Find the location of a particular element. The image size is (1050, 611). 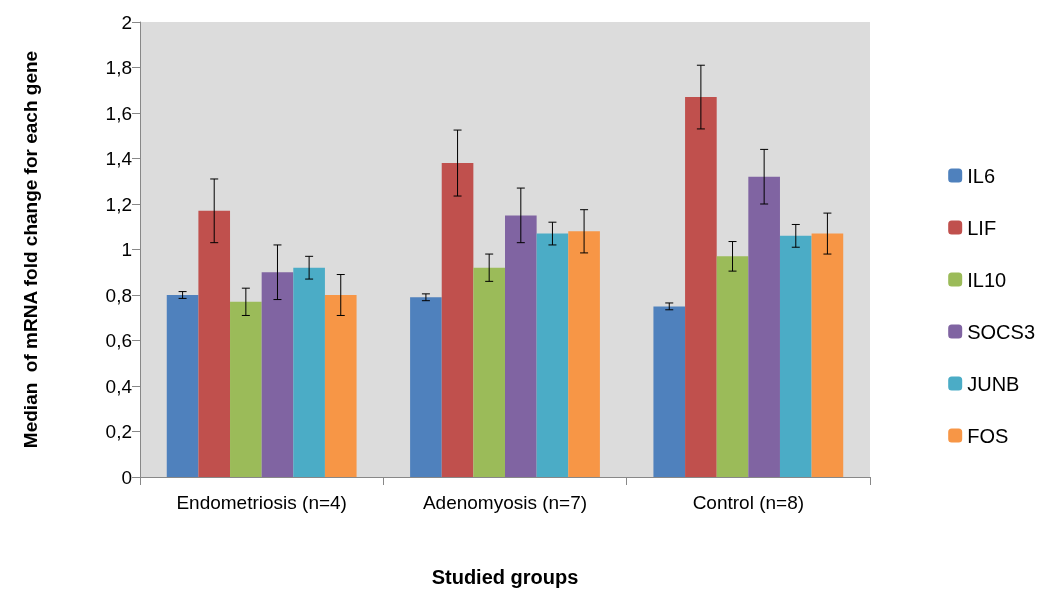

y-tick-label: 0,8 is located at coordinates (118, 295).